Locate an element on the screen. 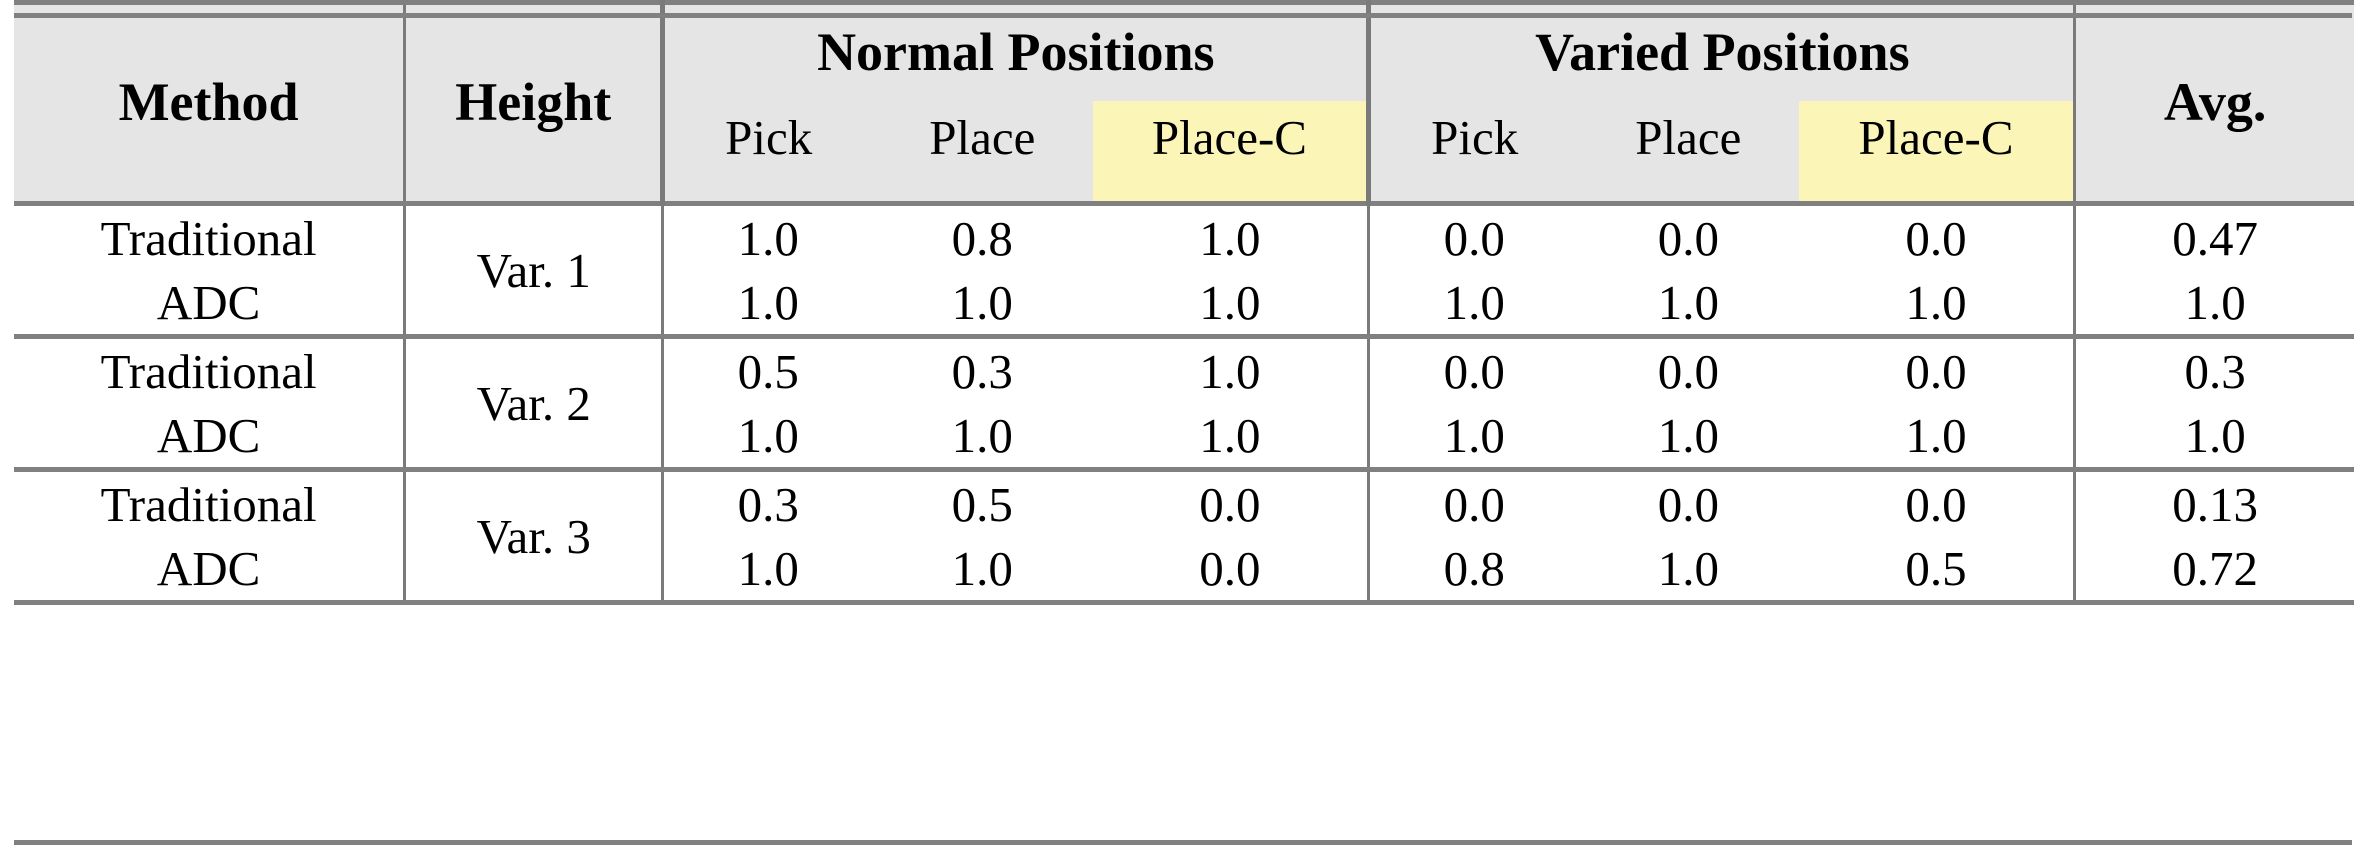 This screenshot has height=860, width=2366. subheader-varied-place: Place is located at coordinates (1688, 152).